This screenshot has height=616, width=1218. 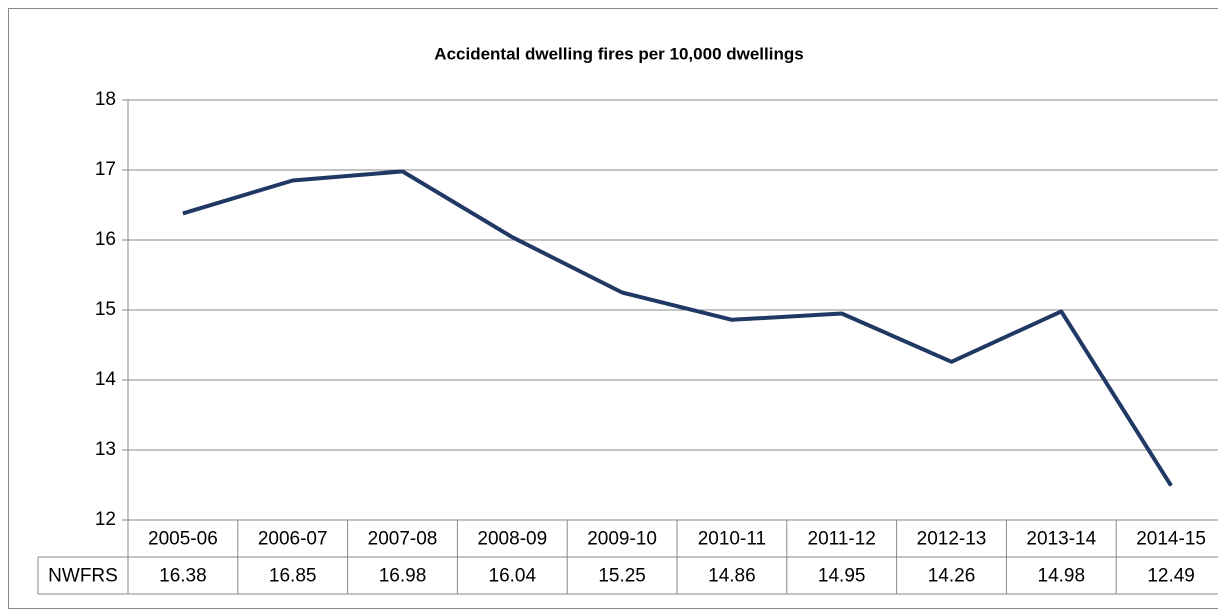 What do you see at coordinates (952, 576) in the screenshot?
I see `table-value: 14.26` at bounding box center [952, 576].